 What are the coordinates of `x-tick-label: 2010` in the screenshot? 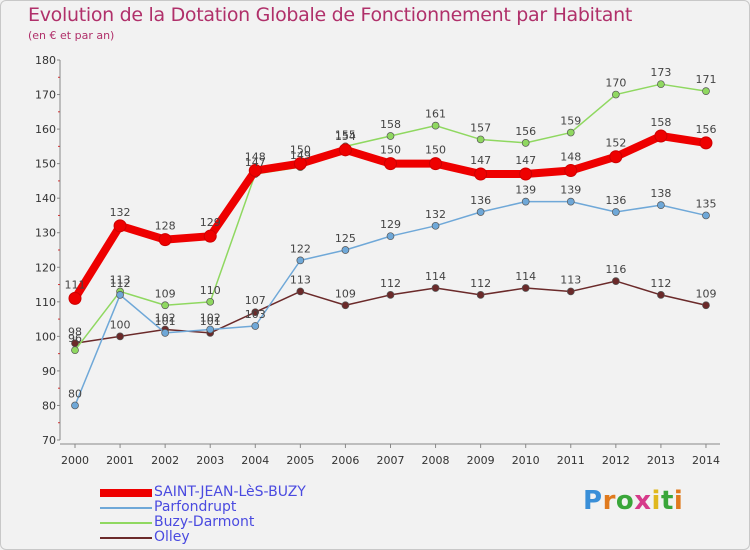 It's located at (526, 460).